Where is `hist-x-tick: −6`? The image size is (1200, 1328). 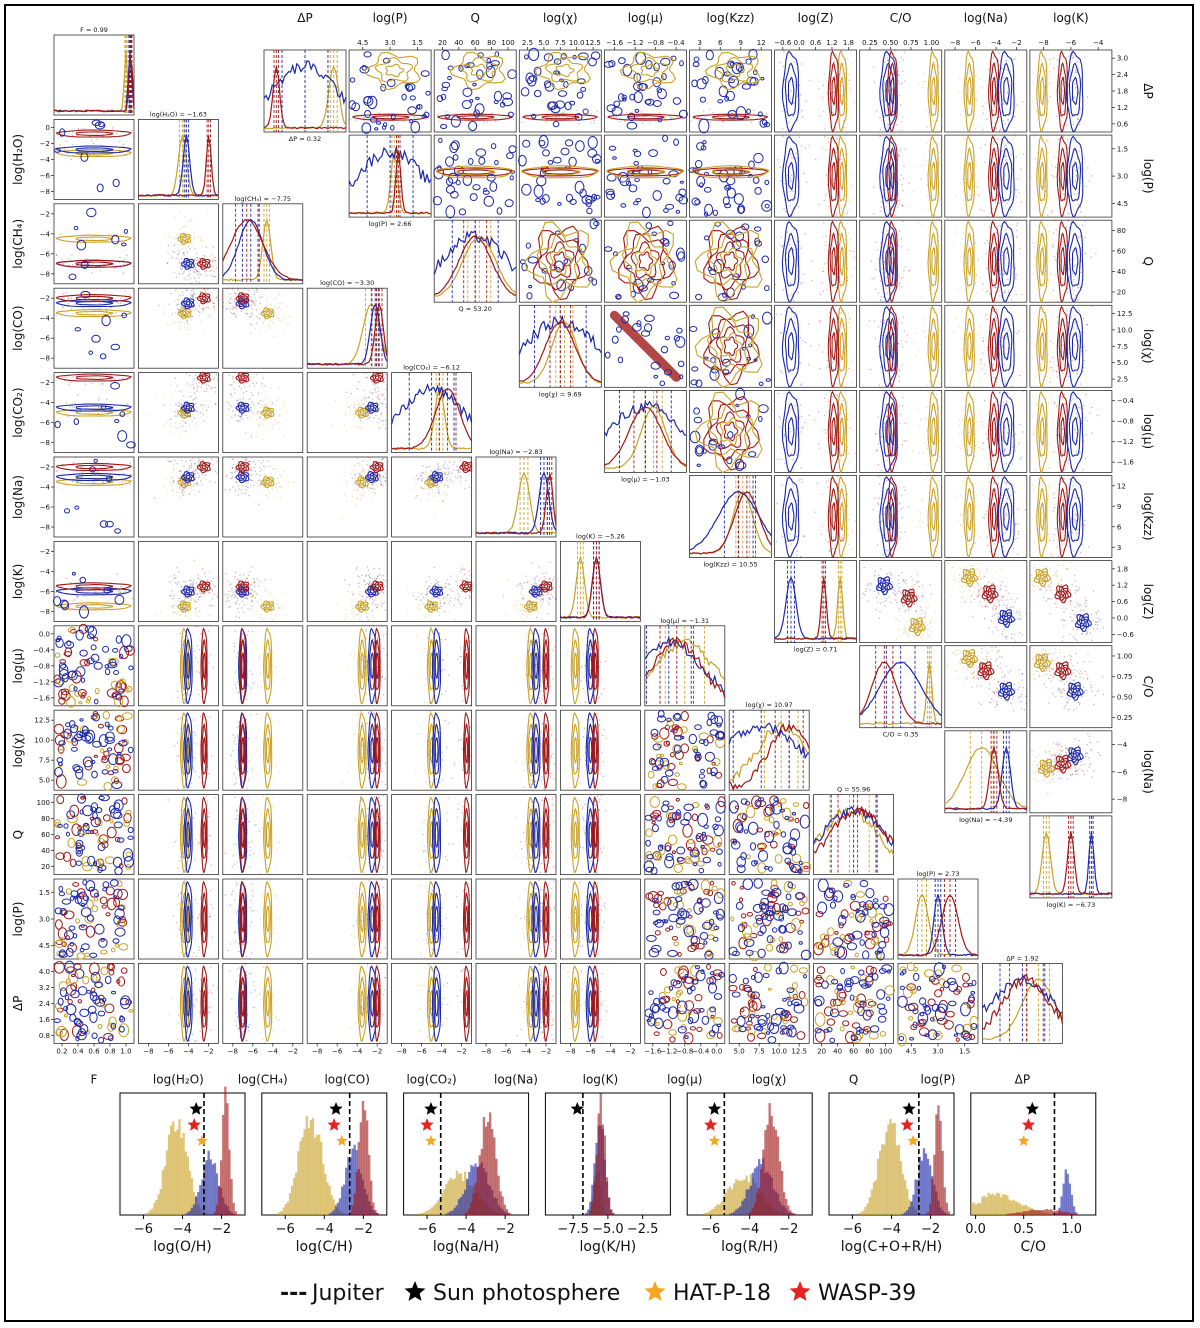
hist-x-tick: −6 is located at coordinates (143, 1229).